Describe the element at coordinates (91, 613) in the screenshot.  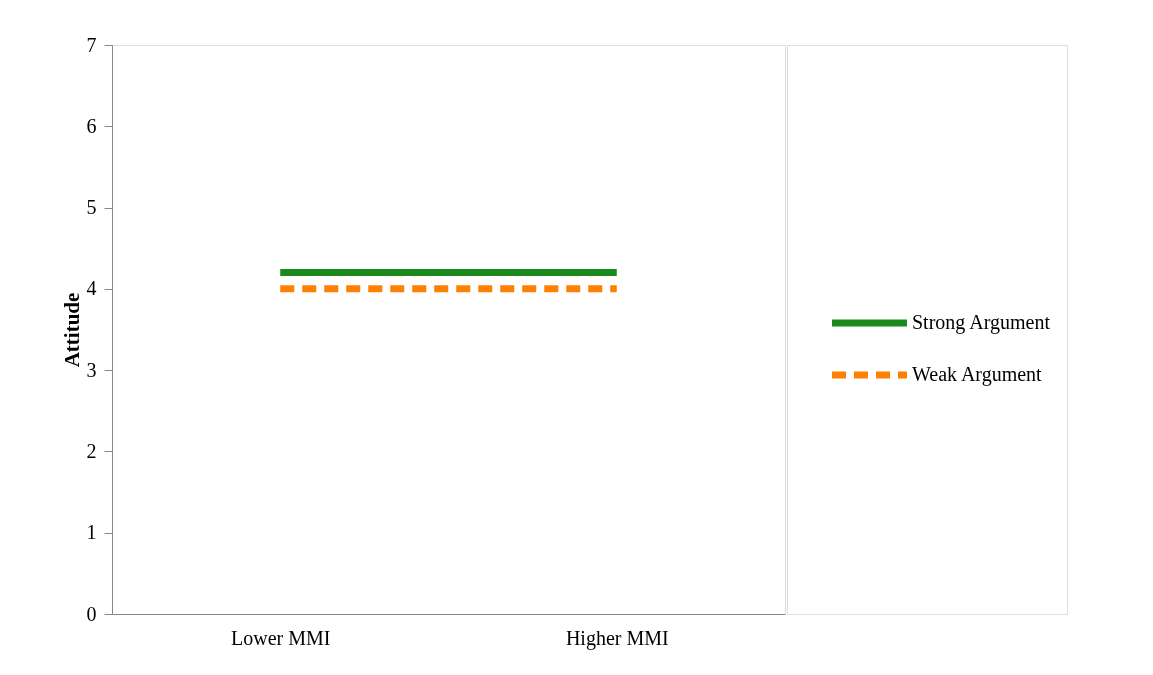
I see `y-tick-label: 0` at that location.